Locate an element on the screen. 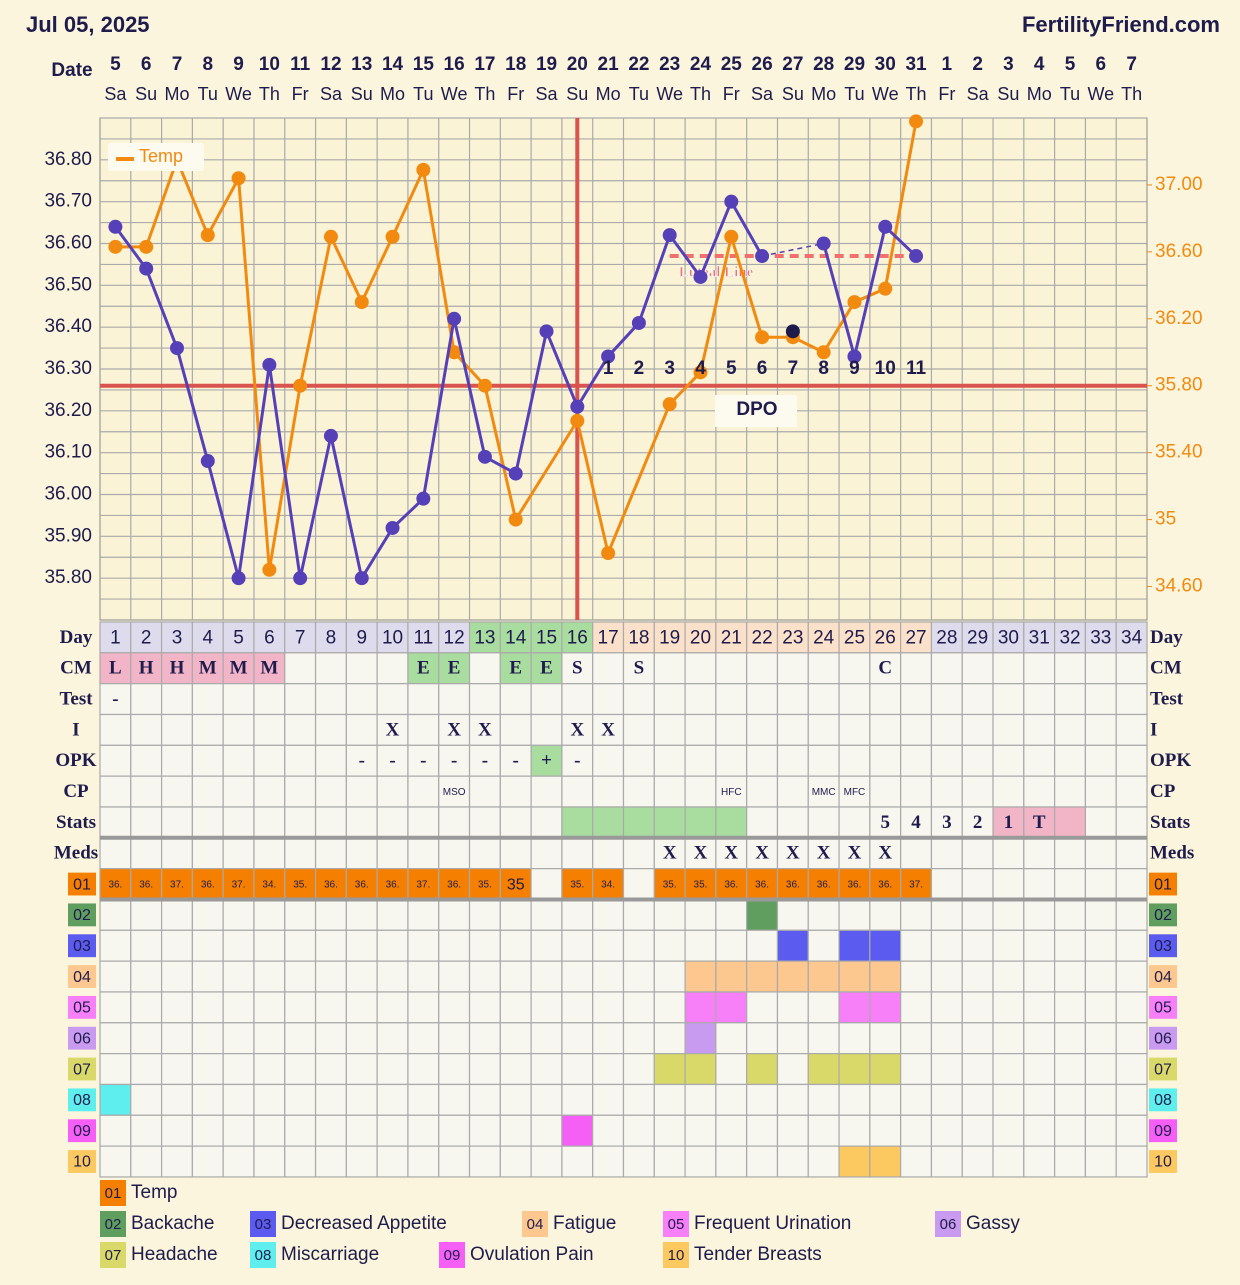 The width and height of the screenshot is (1240, 1285). cell-text: 5 is located at coordinates (886, 822).